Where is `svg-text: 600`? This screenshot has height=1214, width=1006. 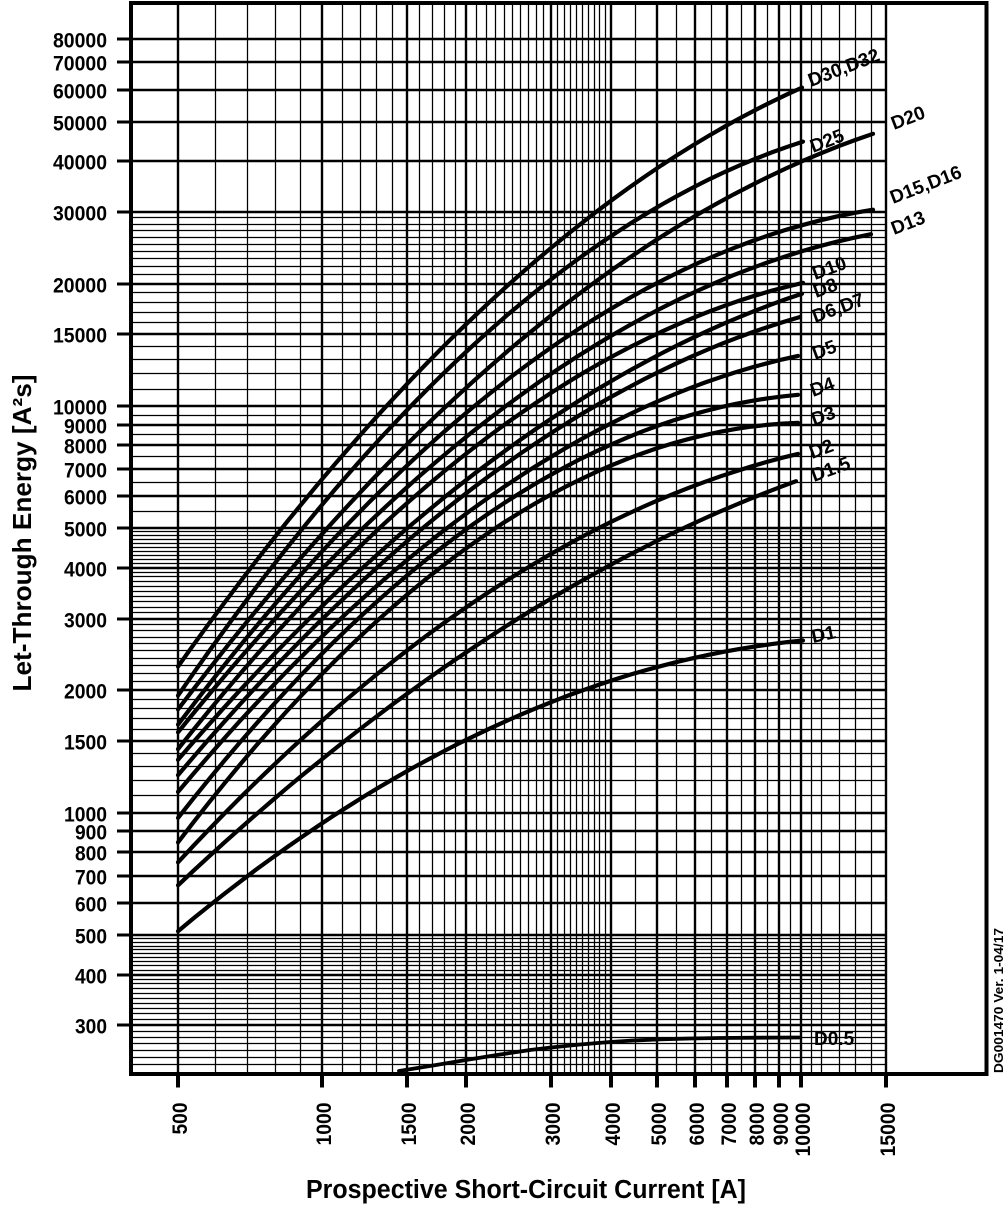
svg-text: 600 is located at coordinates (91, 905).